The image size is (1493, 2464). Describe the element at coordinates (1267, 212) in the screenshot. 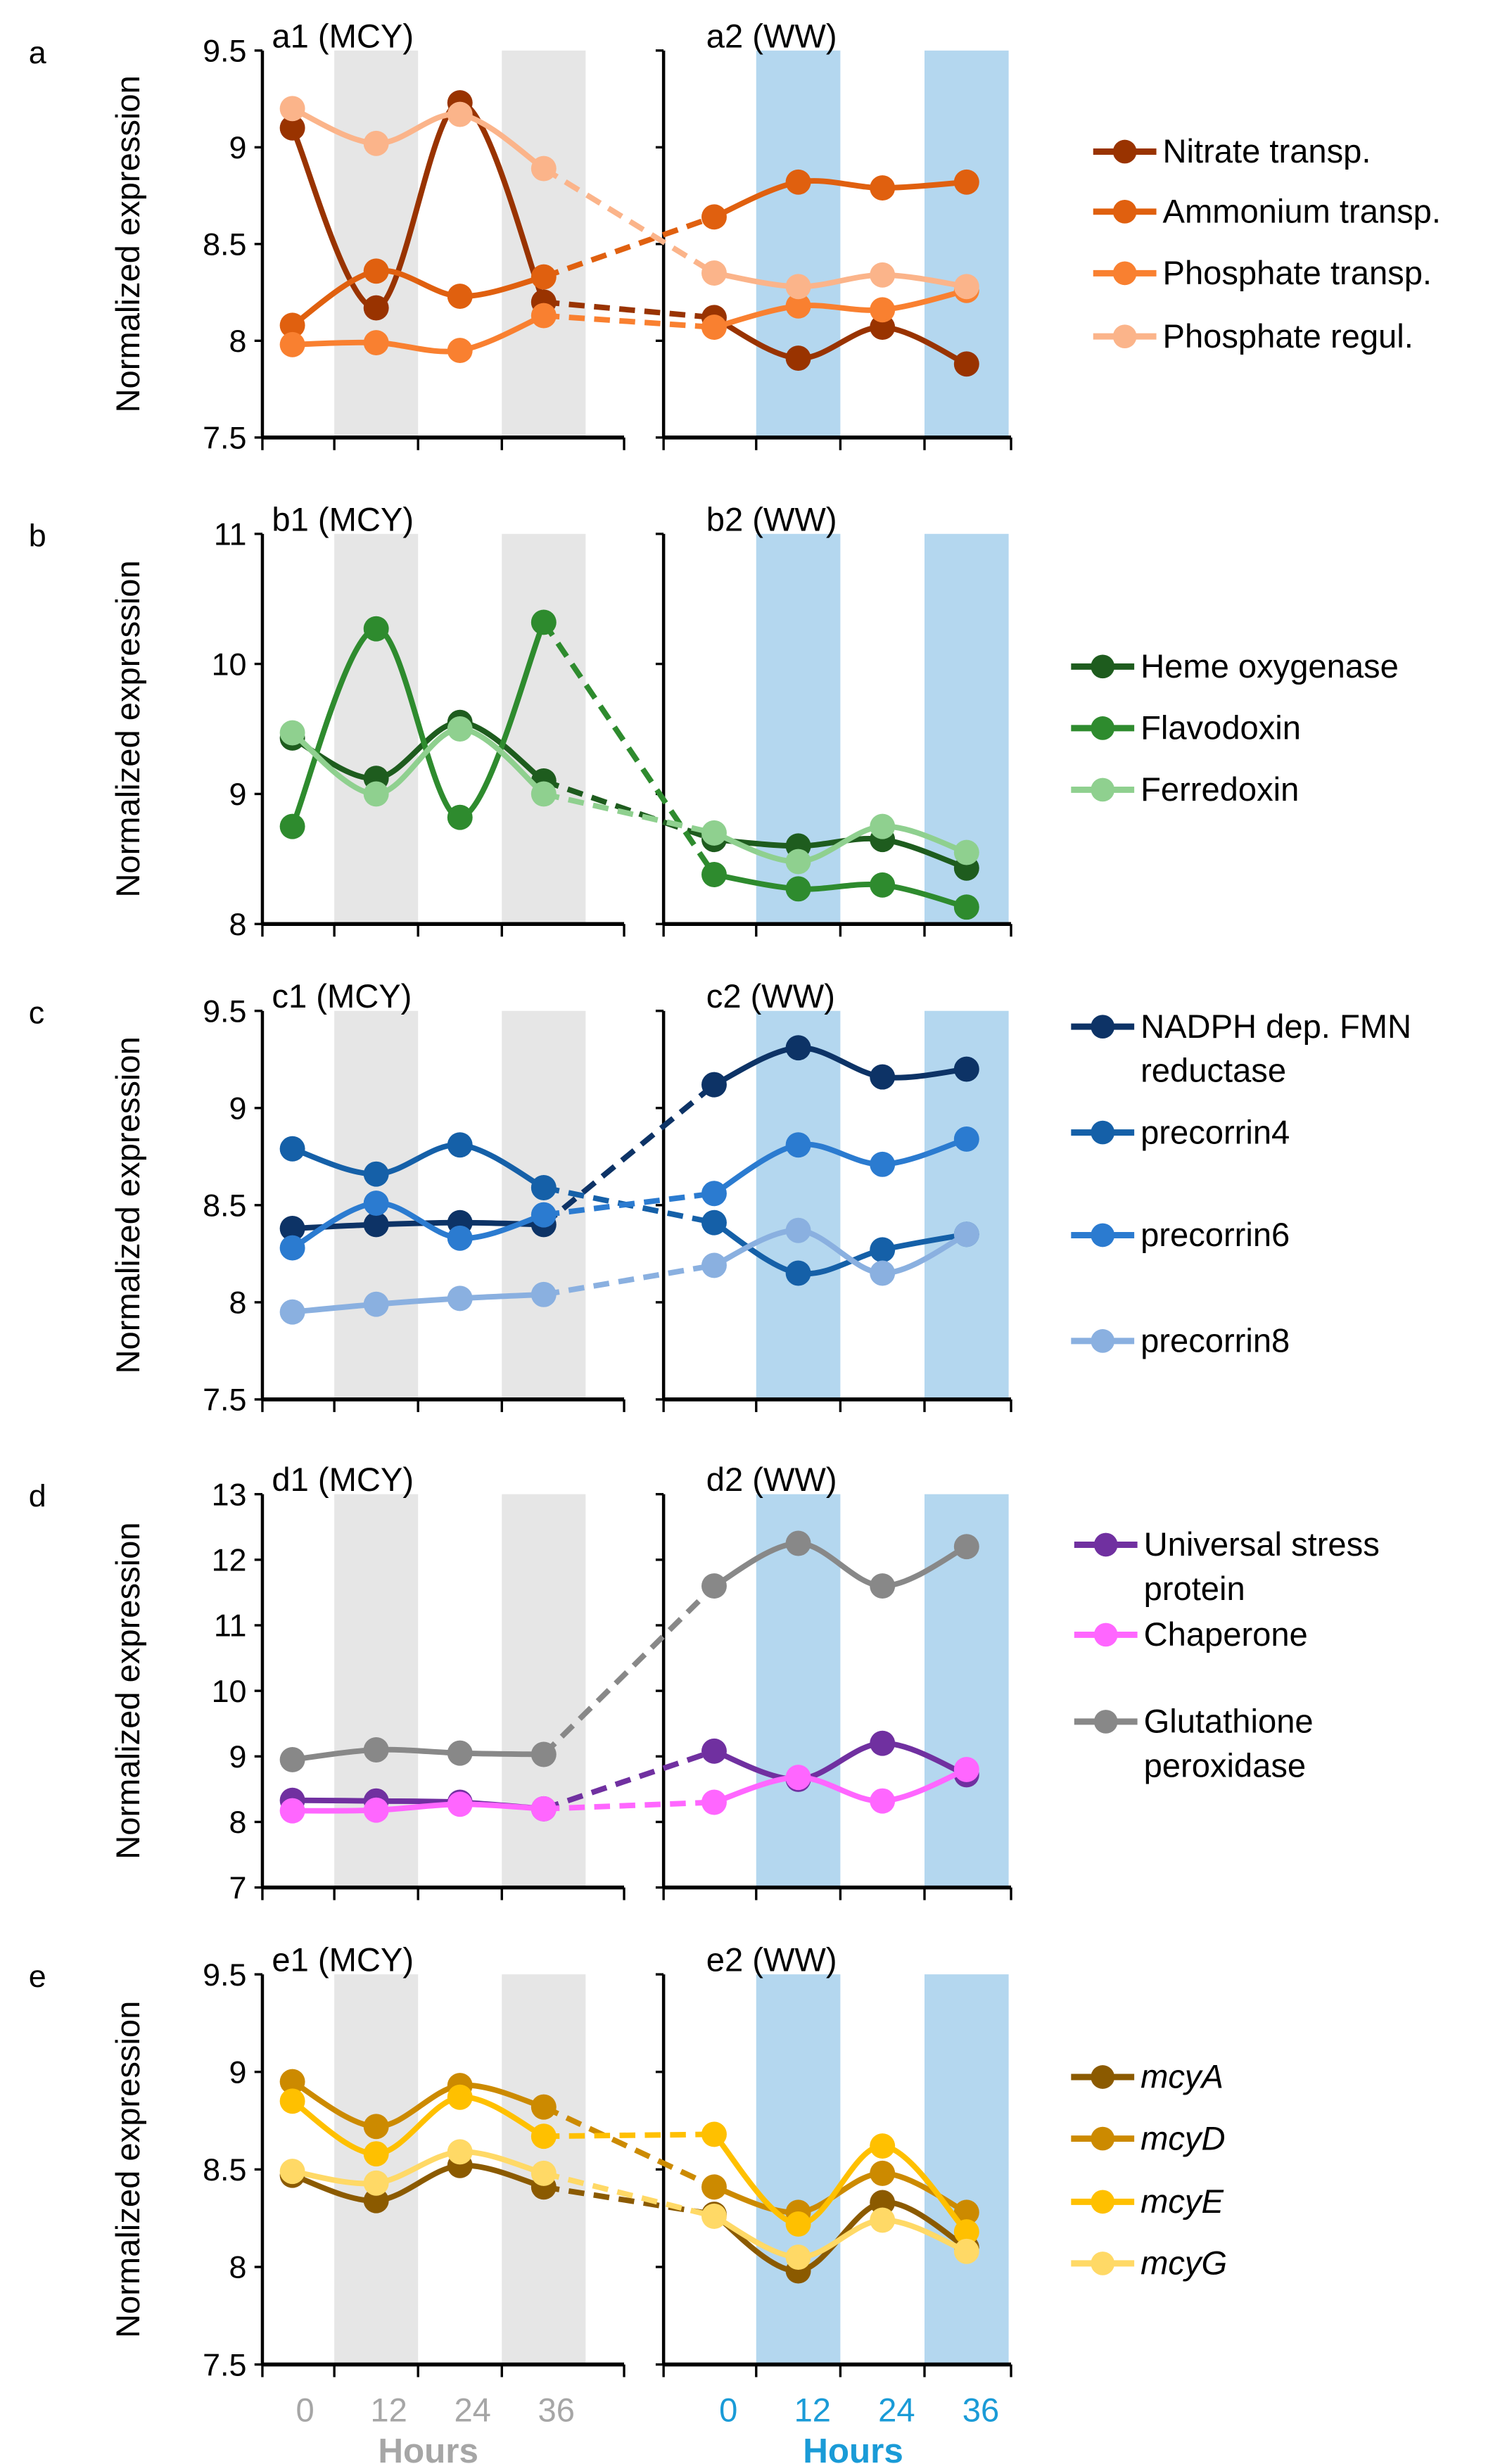

I see `legend-entry: Ammonium transp.` at that location.